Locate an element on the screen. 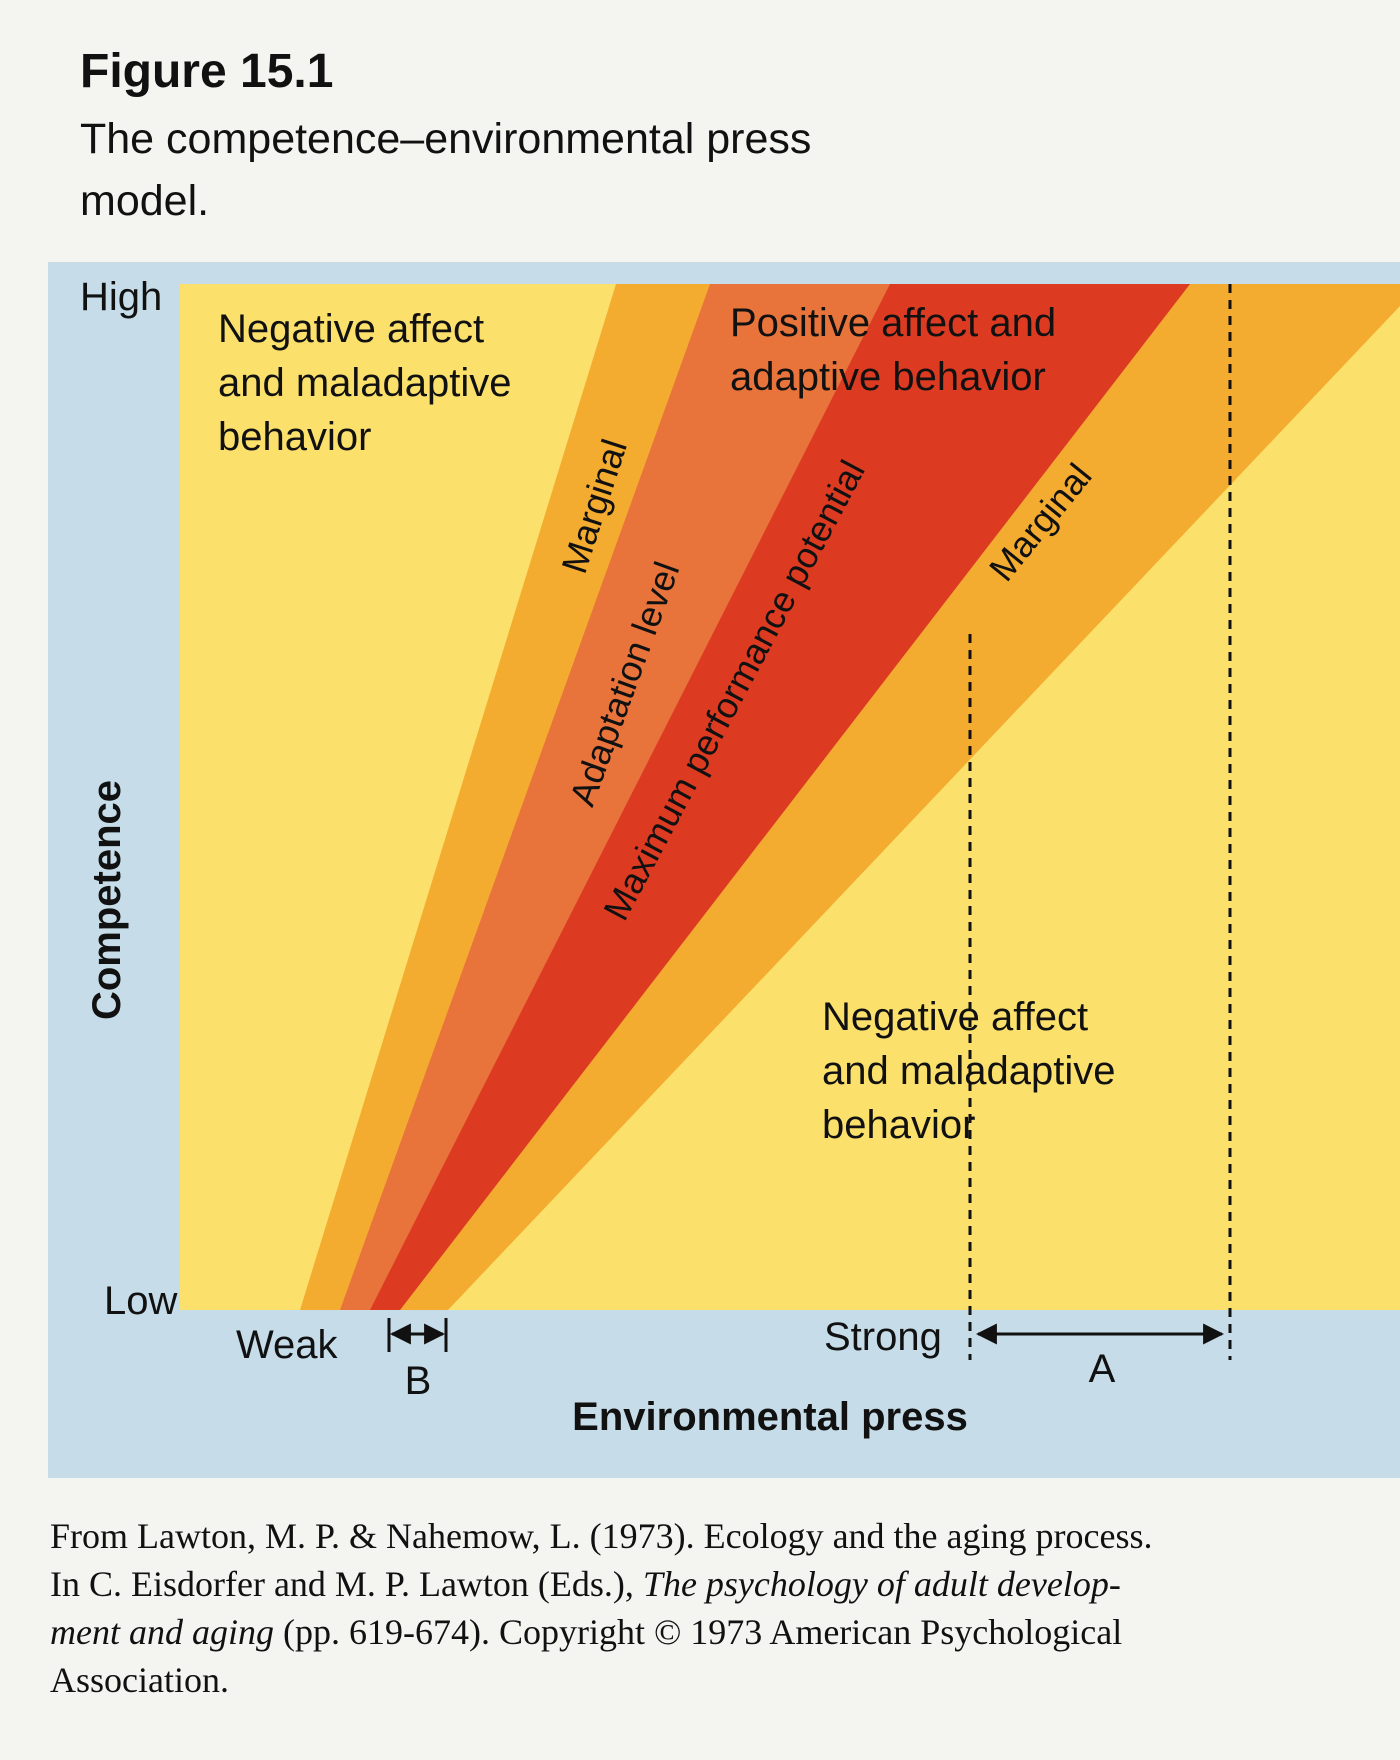  positive-affect-label: Positive affect and adaptive behavior is located at coordinates (898, 350).